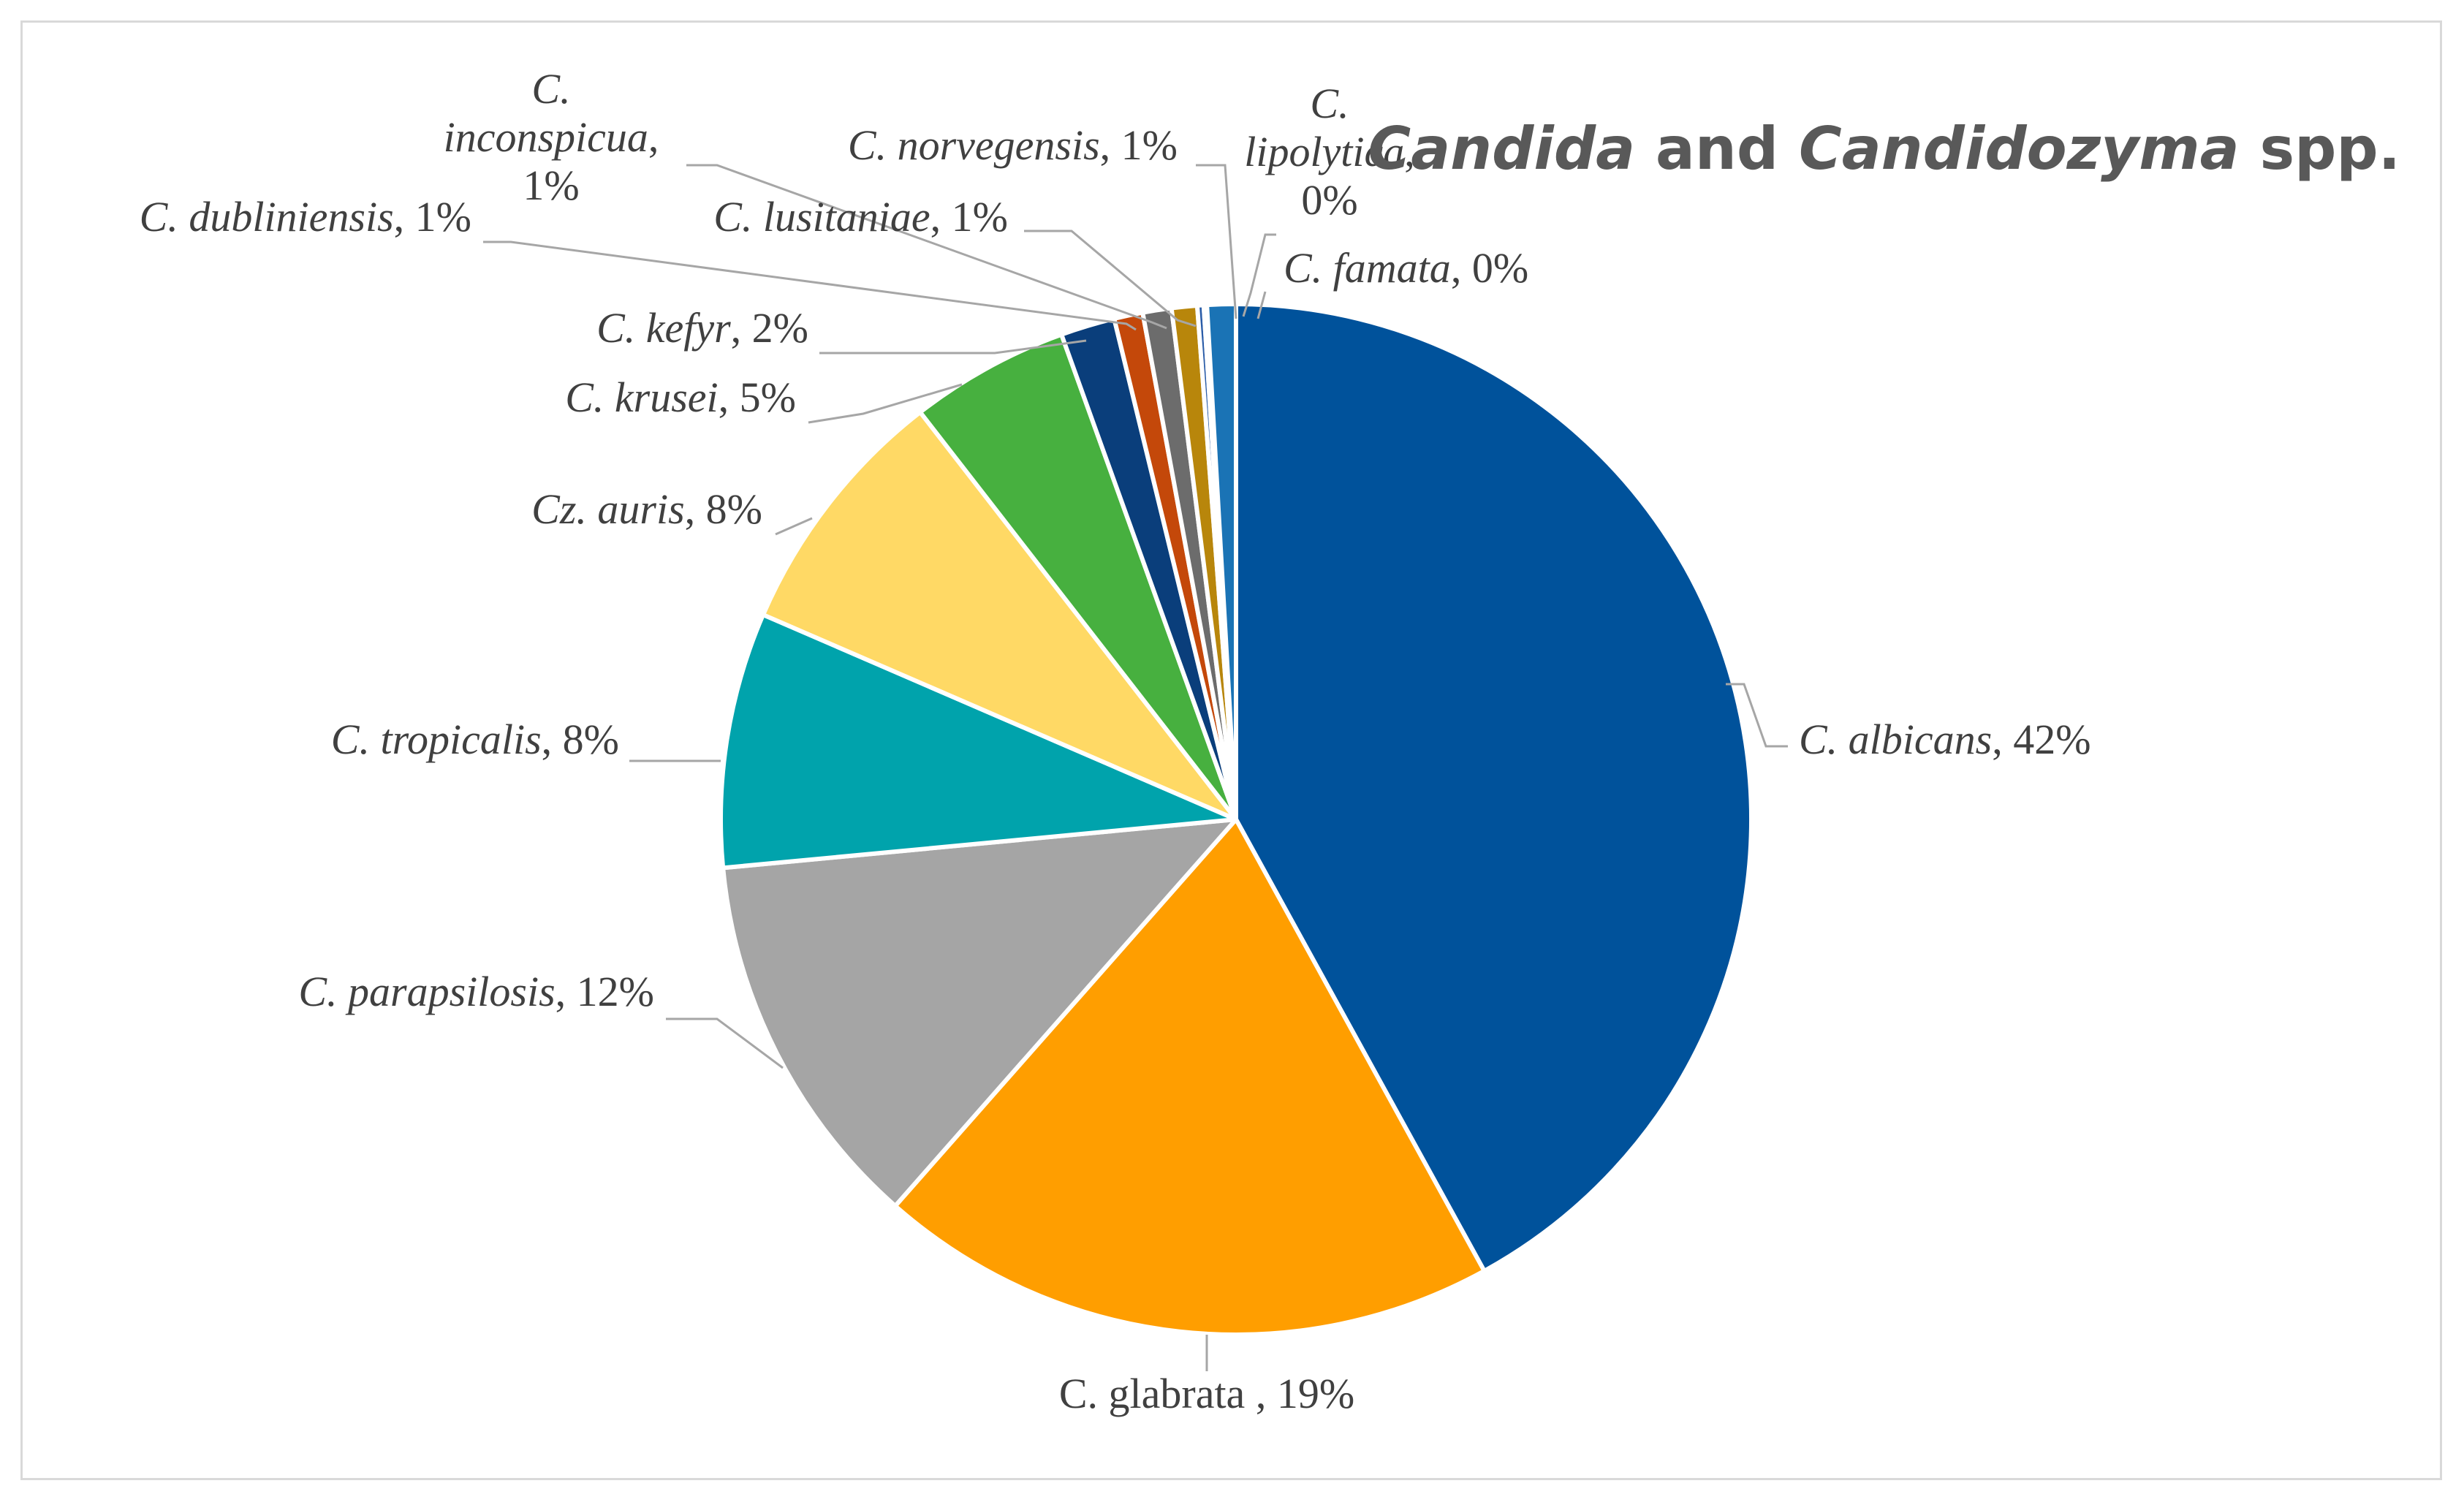 The height and width of the screenshot is (1505, 2464). I want to click on data-label-c-dubliniensis: C. dubliniensis, 1%, so click(305, 217).